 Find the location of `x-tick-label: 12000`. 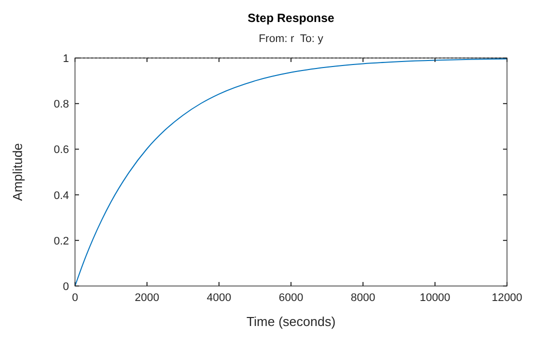

x-tick-label: 12000 is located at coordinates (507, 298).